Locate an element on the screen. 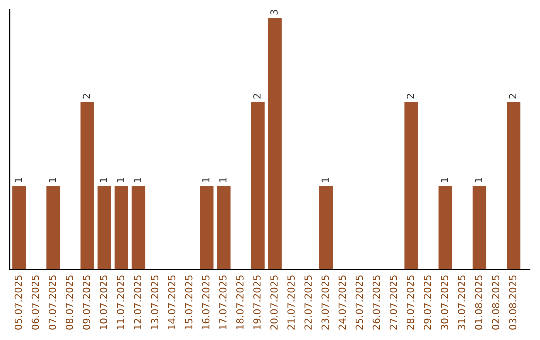 This screenshot has width=540, height=340. x-tick-label: 09.07.2025 is located at coordinates (86, 303).